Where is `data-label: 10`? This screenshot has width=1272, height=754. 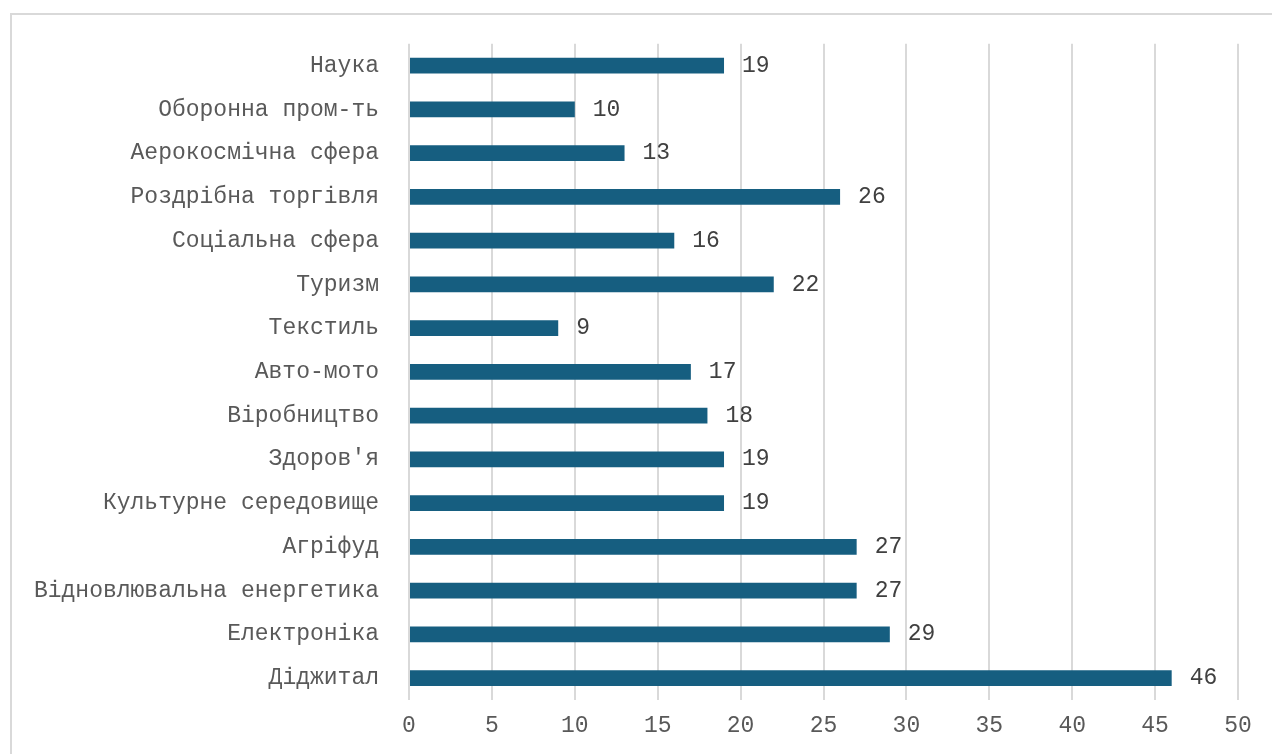 data-label: 10 is located at coordinates (606, 109).